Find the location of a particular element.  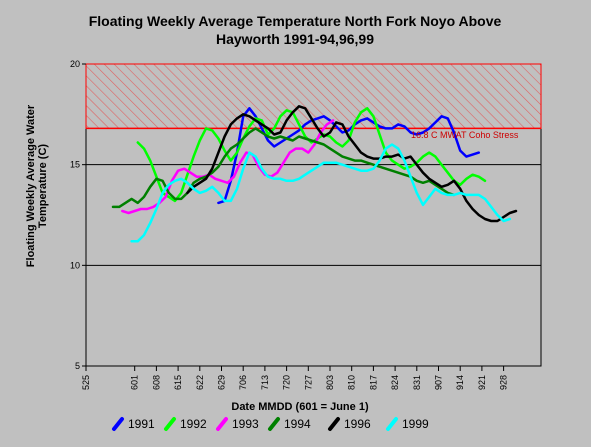

legend-label-1993: 1993 is located at coordinates (245, 424).